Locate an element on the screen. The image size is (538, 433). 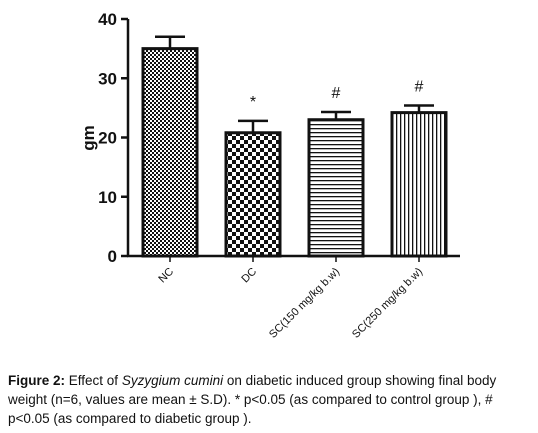
y-axis-label: gm is located at coordinates (88, 138).